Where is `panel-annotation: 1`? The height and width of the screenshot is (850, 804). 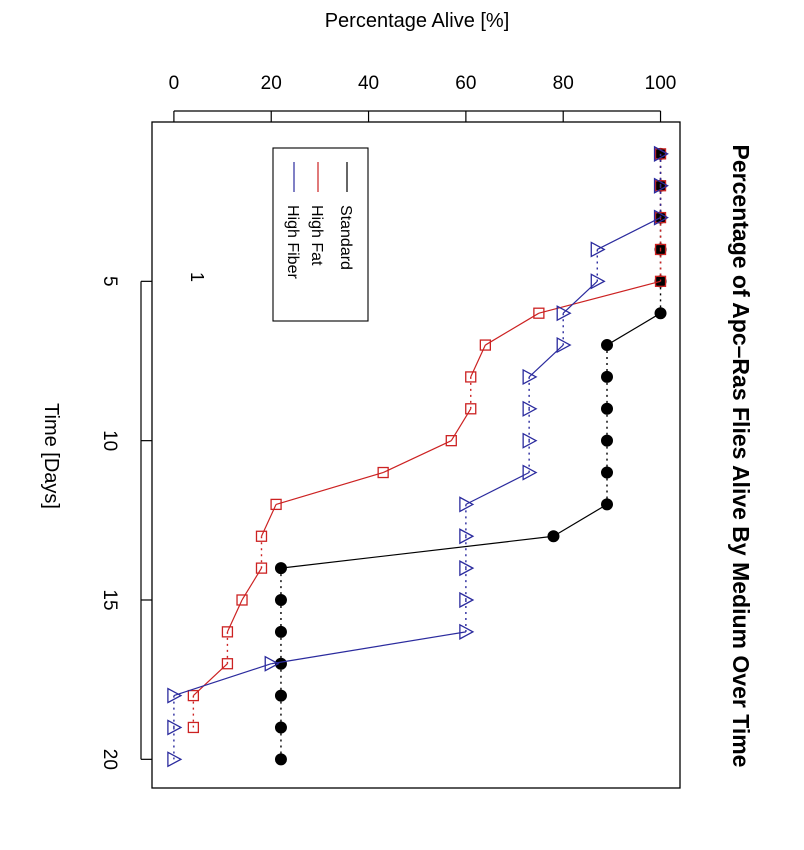 panel-annotation: 1 is located at coordinates (197, 277).